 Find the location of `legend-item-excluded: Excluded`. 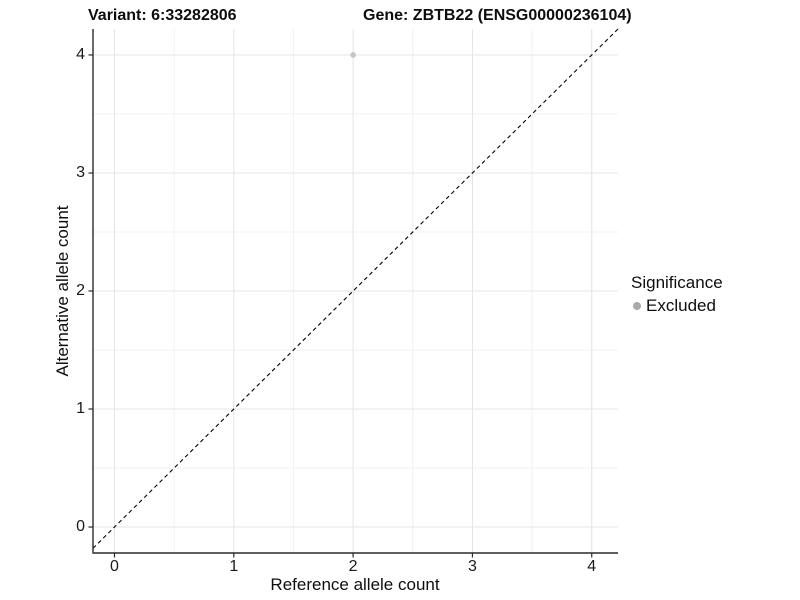

legend-item-excluded: Excluded is located at coordinates (677, 306).